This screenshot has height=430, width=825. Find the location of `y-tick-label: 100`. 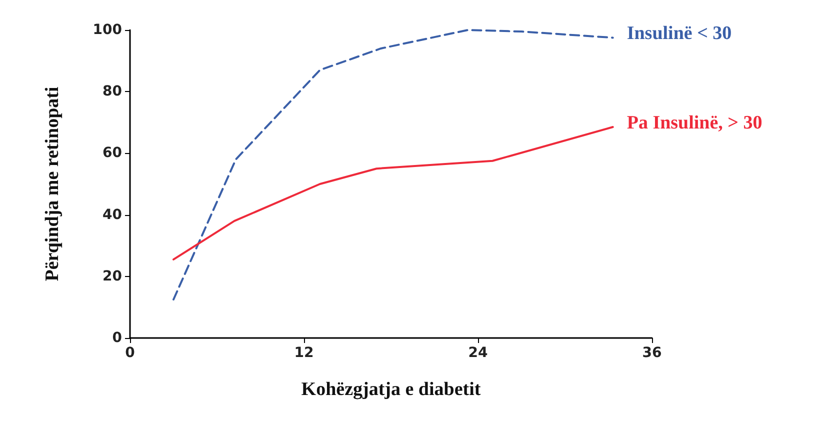

y-tick-label: 100 is located at coordinates (107, 30).